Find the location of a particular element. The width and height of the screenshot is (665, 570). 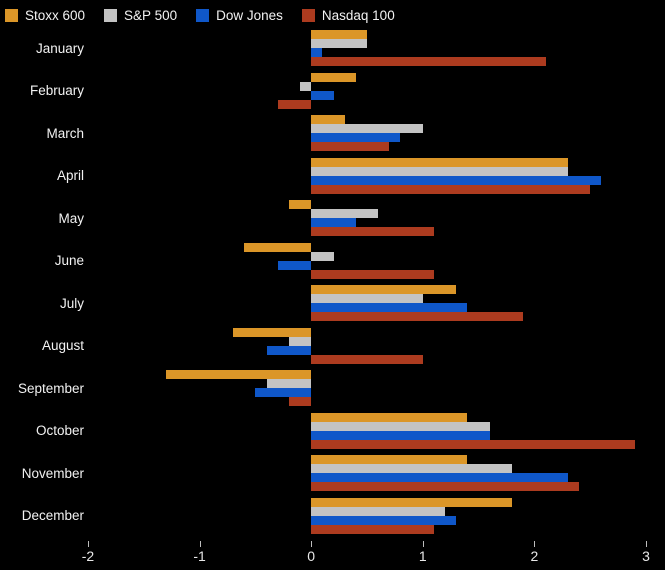

month-row: March is located at coordinates (332, 136).